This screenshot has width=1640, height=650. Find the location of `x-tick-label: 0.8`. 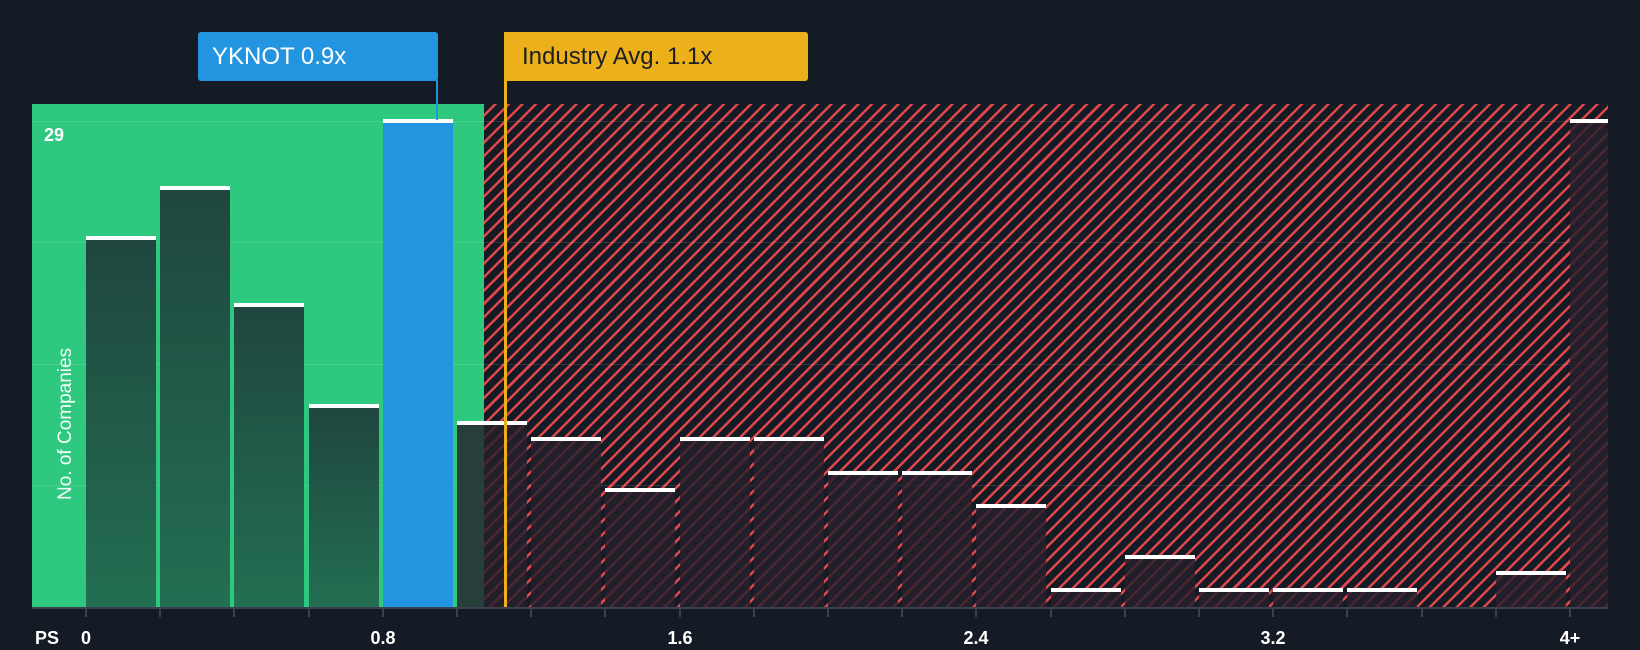

x-tick-label: 0.8 is located at coordinates (383, 638).